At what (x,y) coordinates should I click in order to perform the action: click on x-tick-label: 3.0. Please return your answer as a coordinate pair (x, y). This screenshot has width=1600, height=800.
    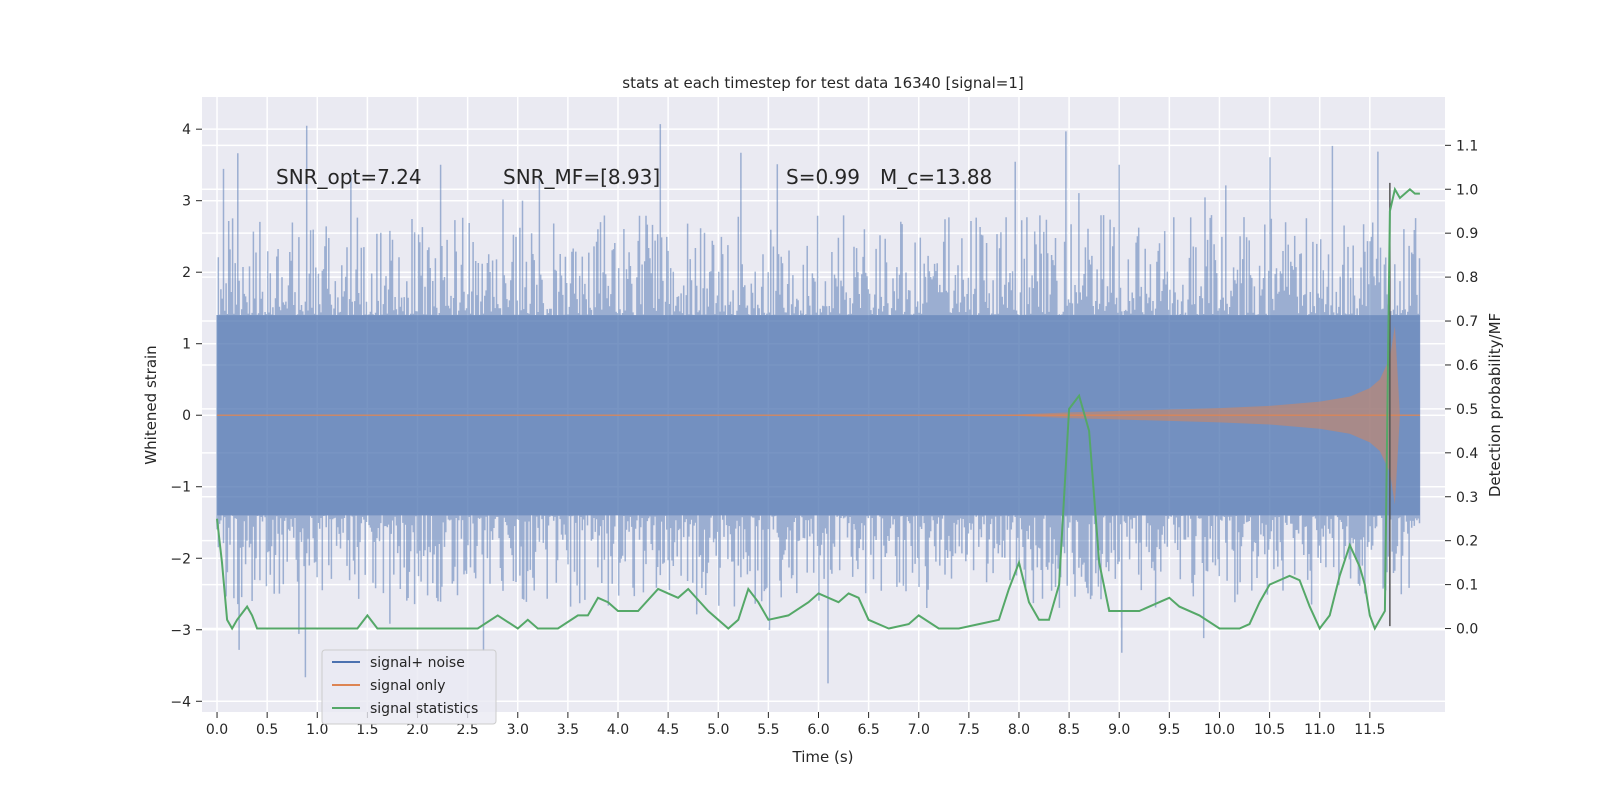
    Looking at the image, I should click on (518, 730).